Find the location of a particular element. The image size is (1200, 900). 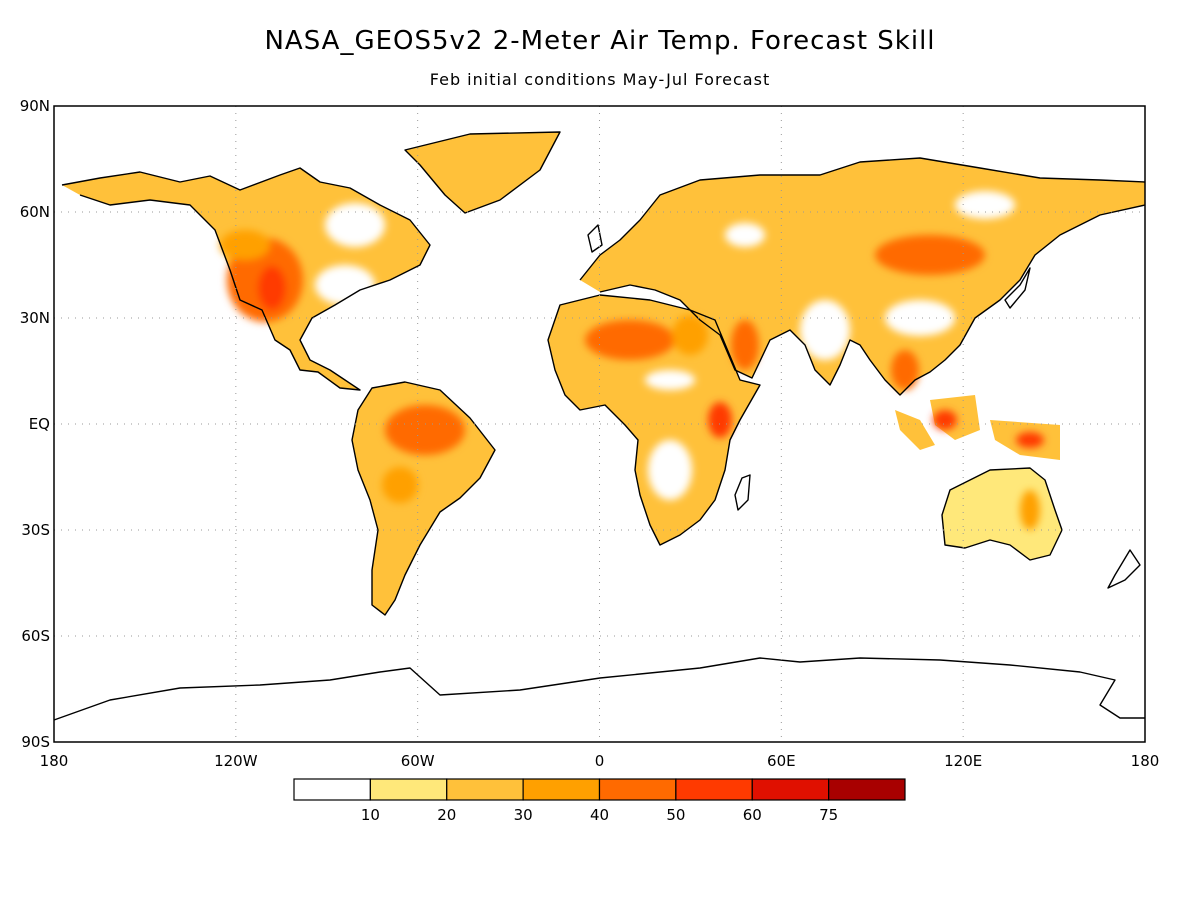

lowskill-south-africa is located at coordinates (670, 470).